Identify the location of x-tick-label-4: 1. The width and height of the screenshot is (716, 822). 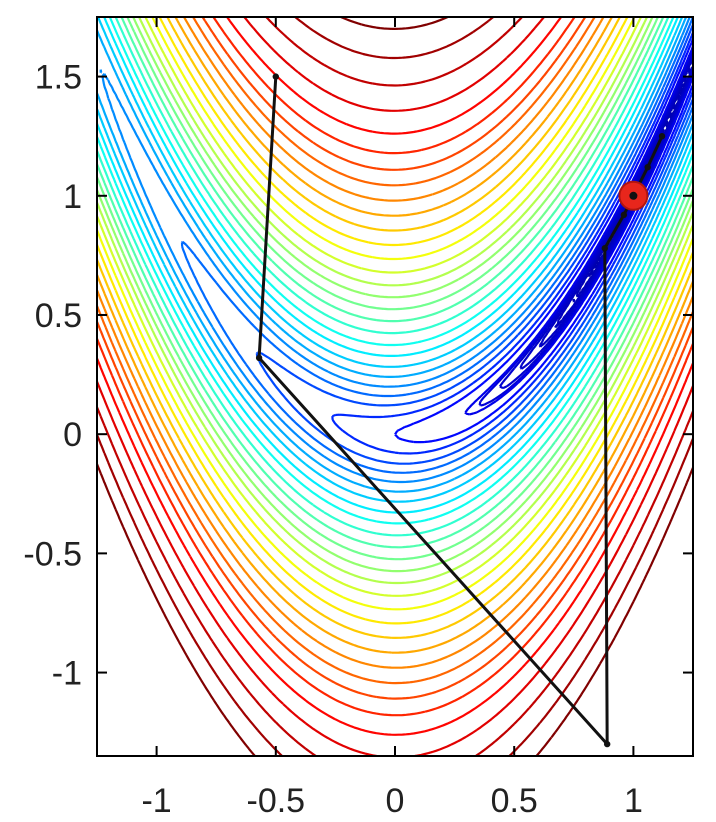
(633, 801).